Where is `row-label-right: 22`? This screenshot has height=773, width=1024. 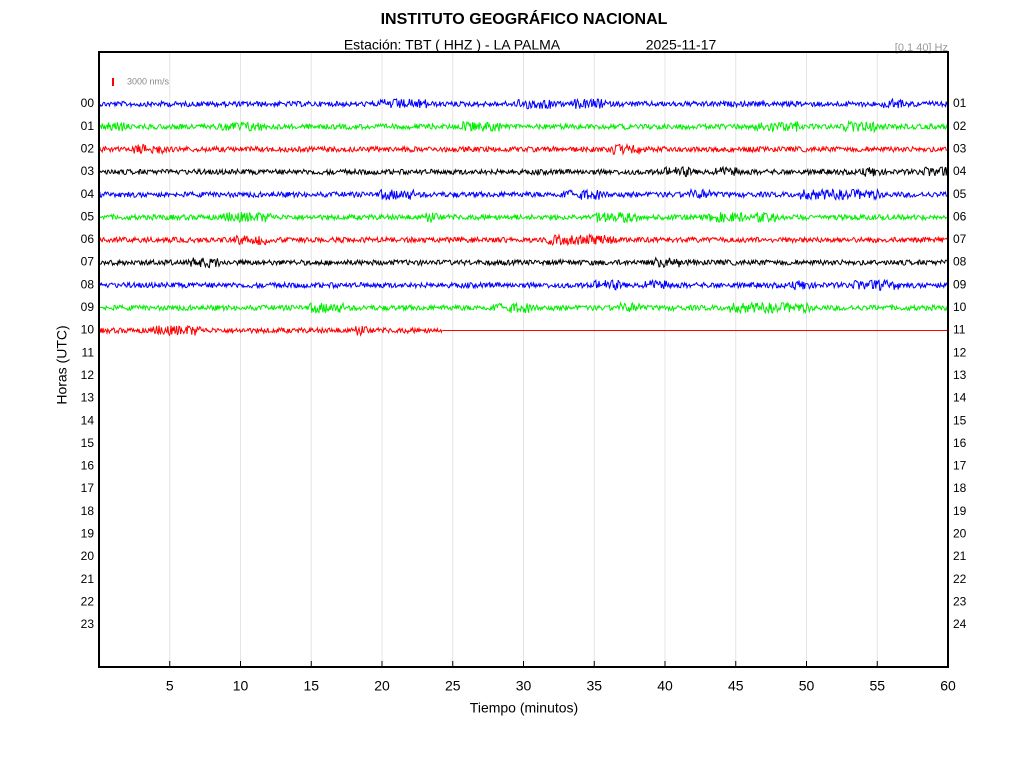 row-label-right: 22 is located at coordinates (960, 579).